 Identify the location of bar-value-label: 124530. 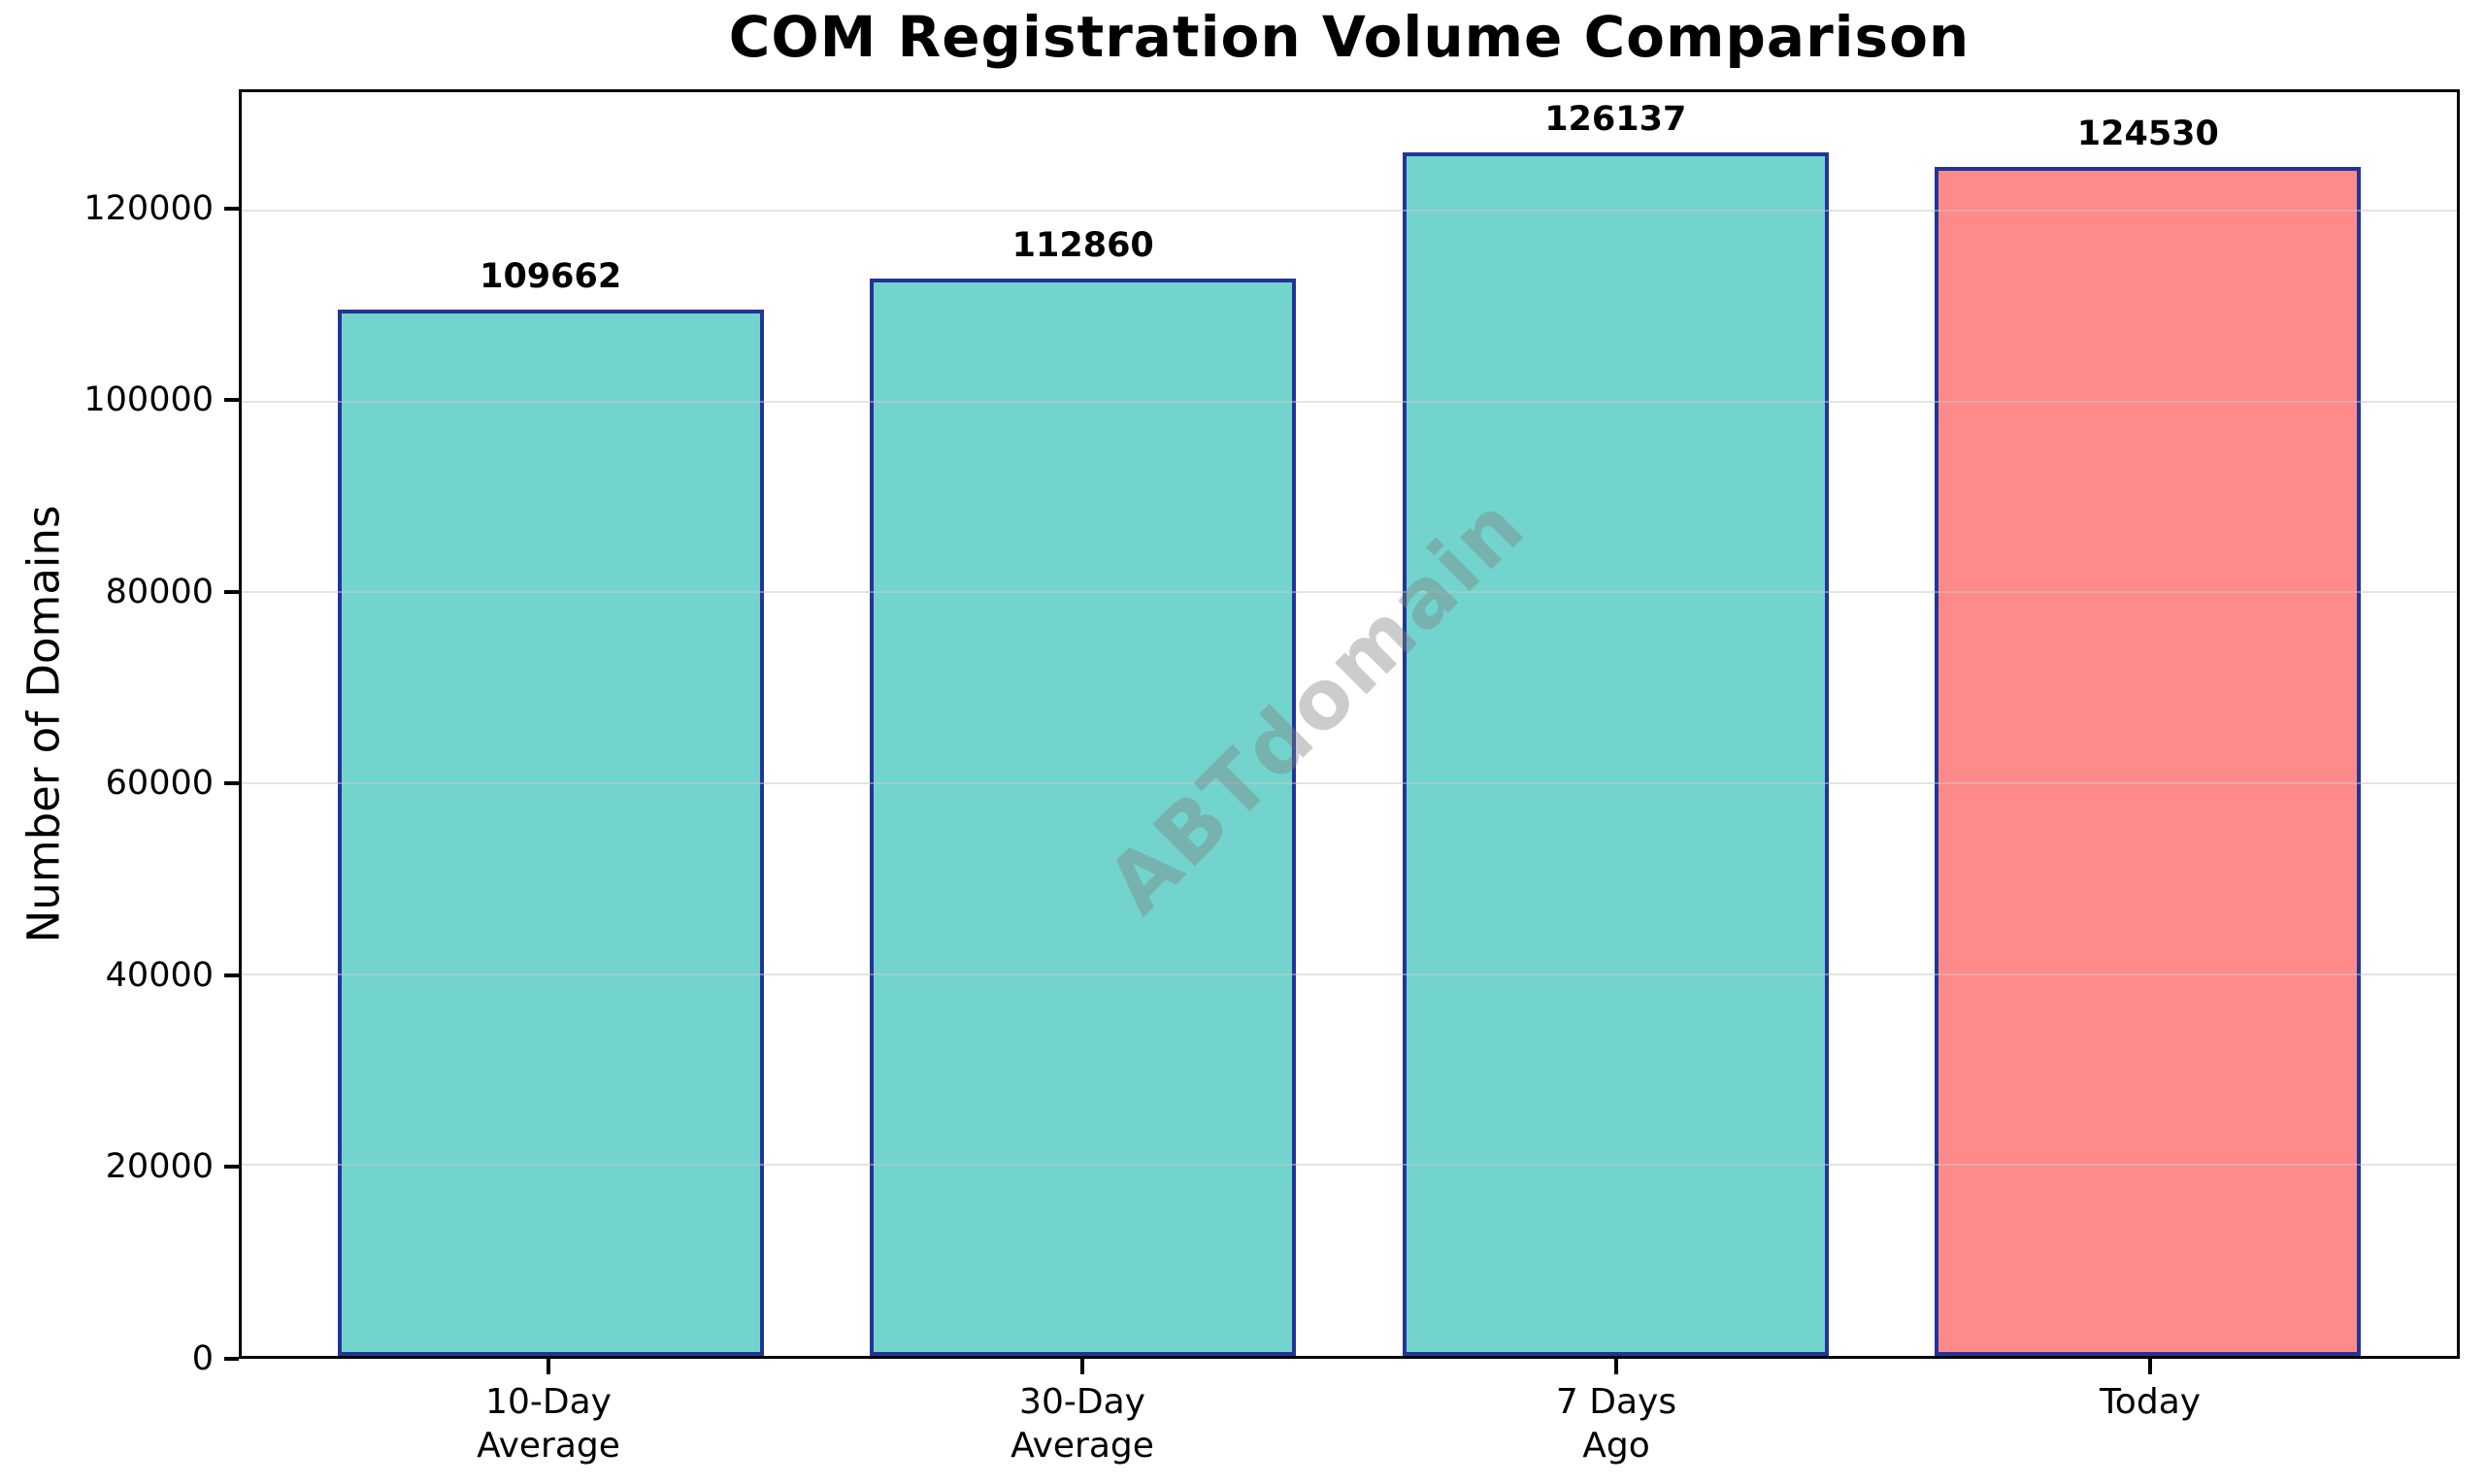
(2147, 134).